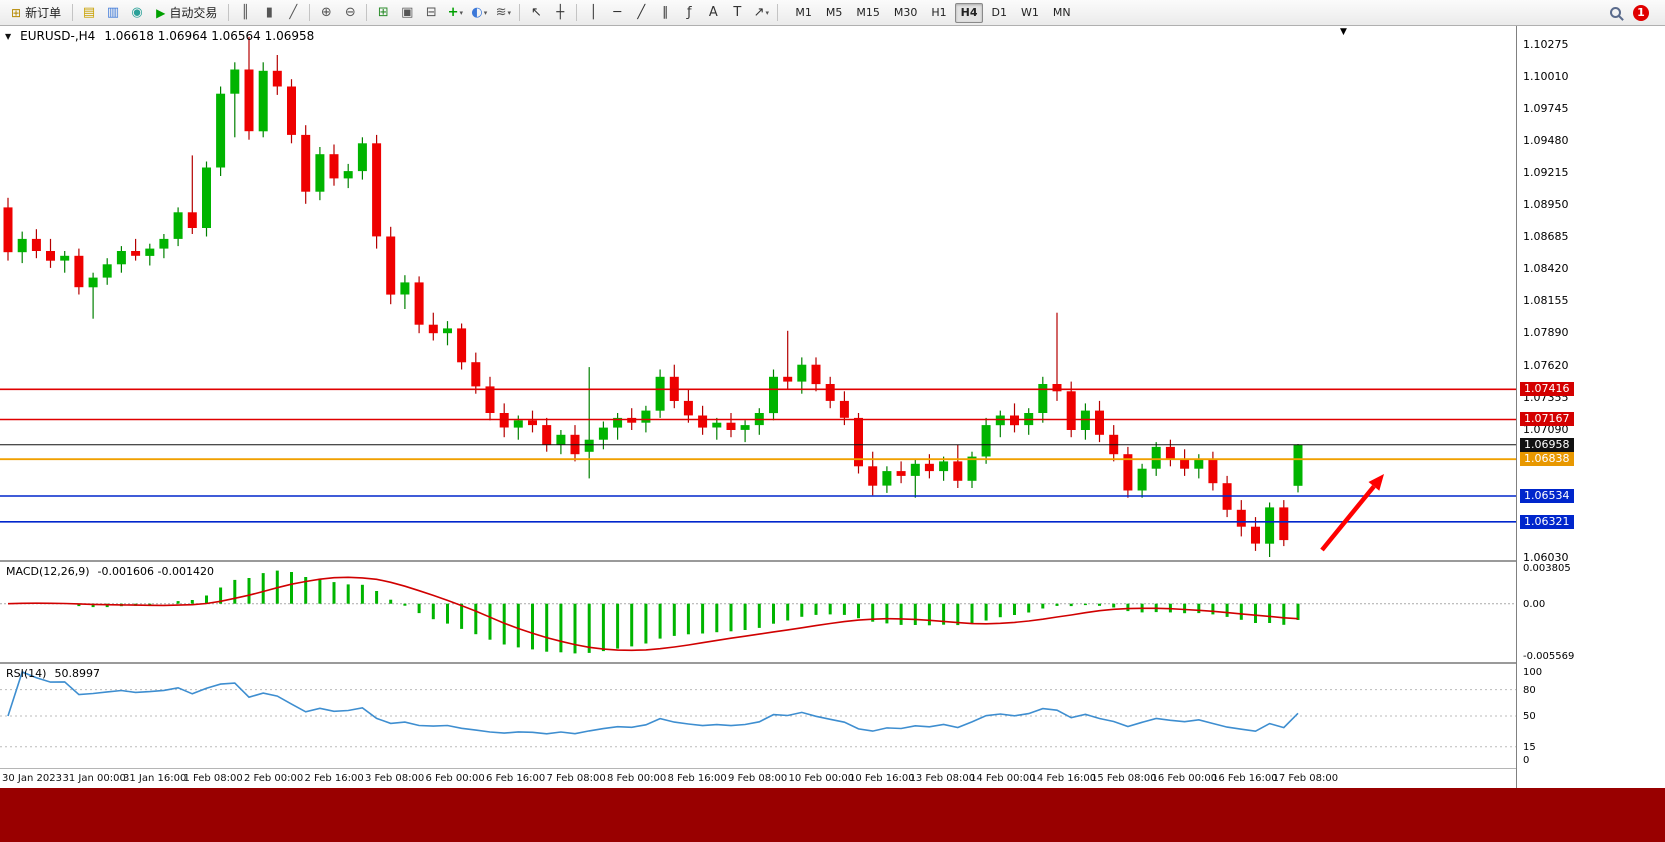 The height and width of the screenshot is (842, 1665). I want to click on timeframe-m1-button: M1, so click(803, 12).